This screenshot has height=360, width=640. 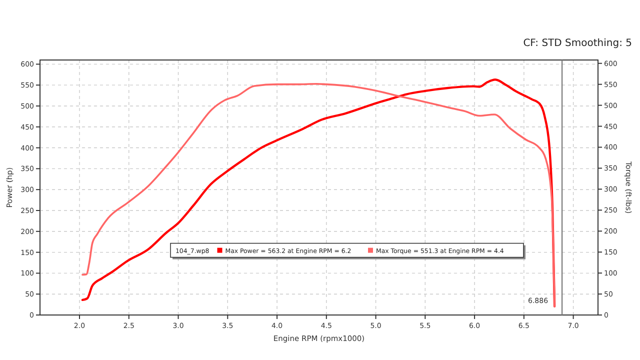 What do you see at coordinates (577, 43) in the screenshot?
I see `text: CF: STD Smoothing: 5` at bounding box center [577, 43].